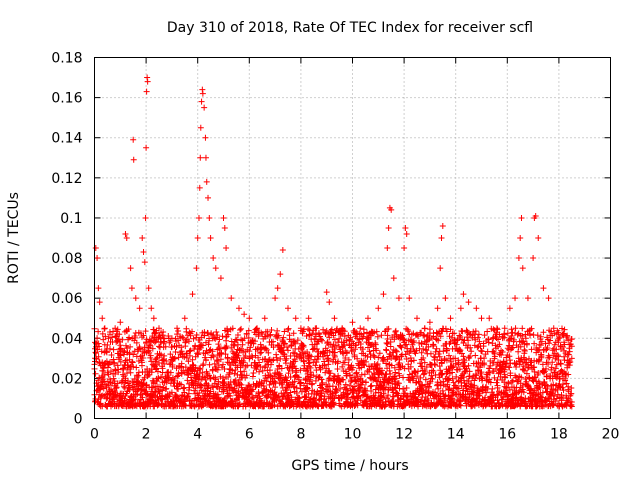 This screenshot has height=480, width=640. Describe the element at coordinates (66, 59) in the screenshot. I see `y-tick-label: 0.18` at that location.